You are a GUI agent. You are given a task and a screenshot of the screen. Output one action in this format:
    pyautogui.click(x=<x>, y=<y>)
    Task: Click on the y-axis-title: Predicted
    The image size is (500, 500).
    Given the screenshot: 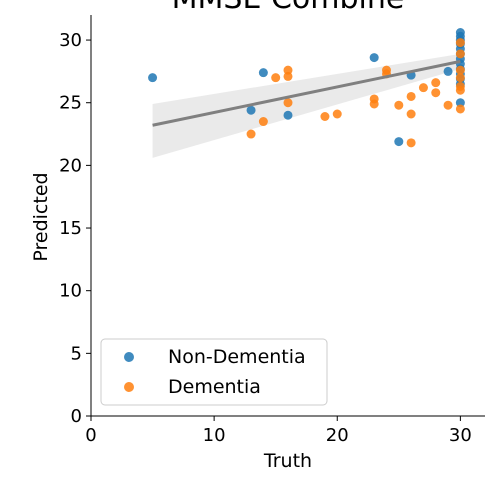 What is the action you would take?
    pyautogui.click(x=41, y=216)
    